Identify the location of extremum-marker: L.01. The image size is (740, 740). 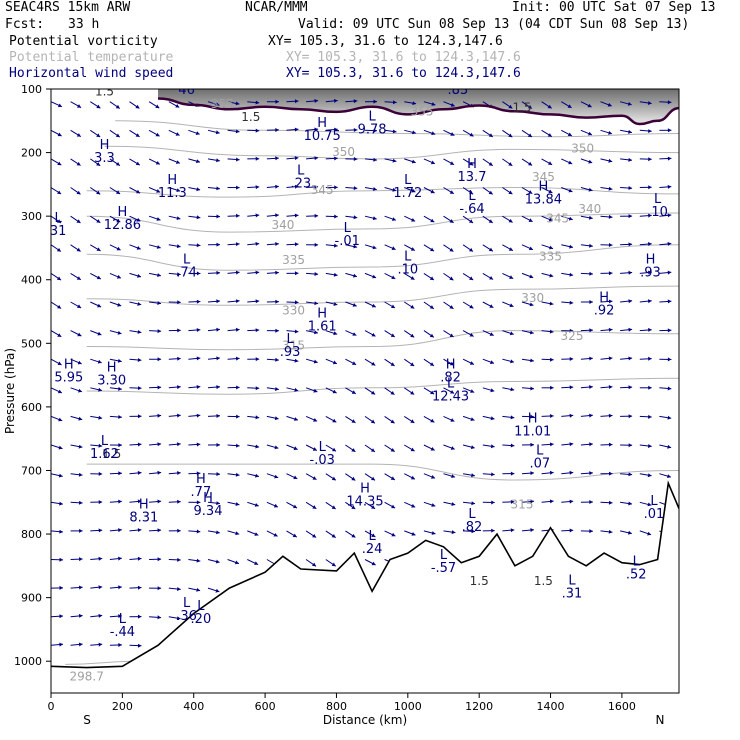
(654, 508).